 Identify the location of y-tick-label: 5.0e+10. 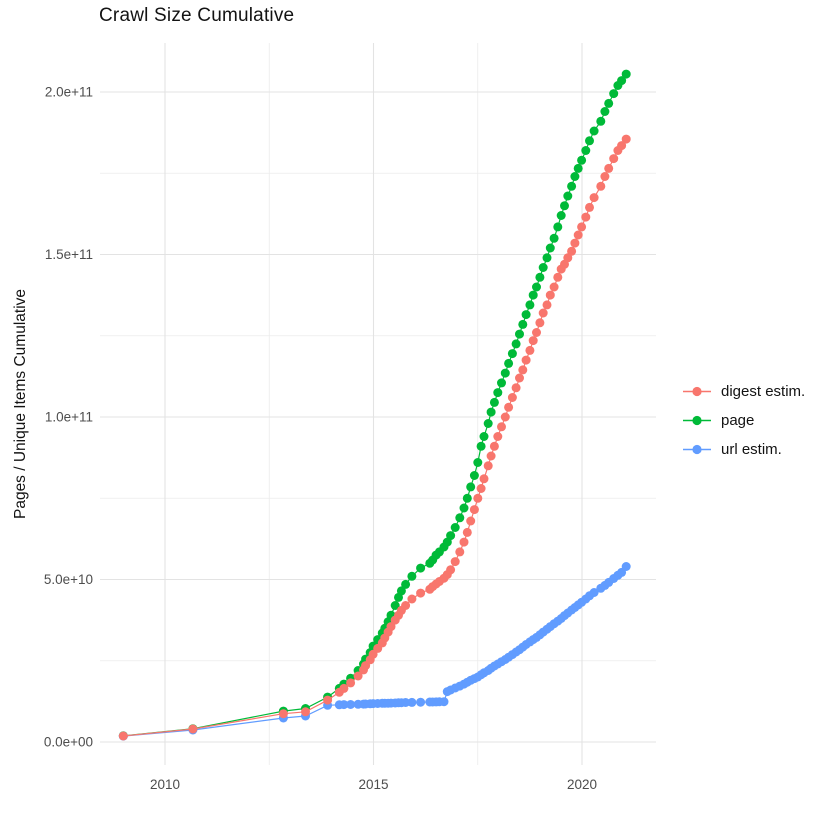
(68, 579).